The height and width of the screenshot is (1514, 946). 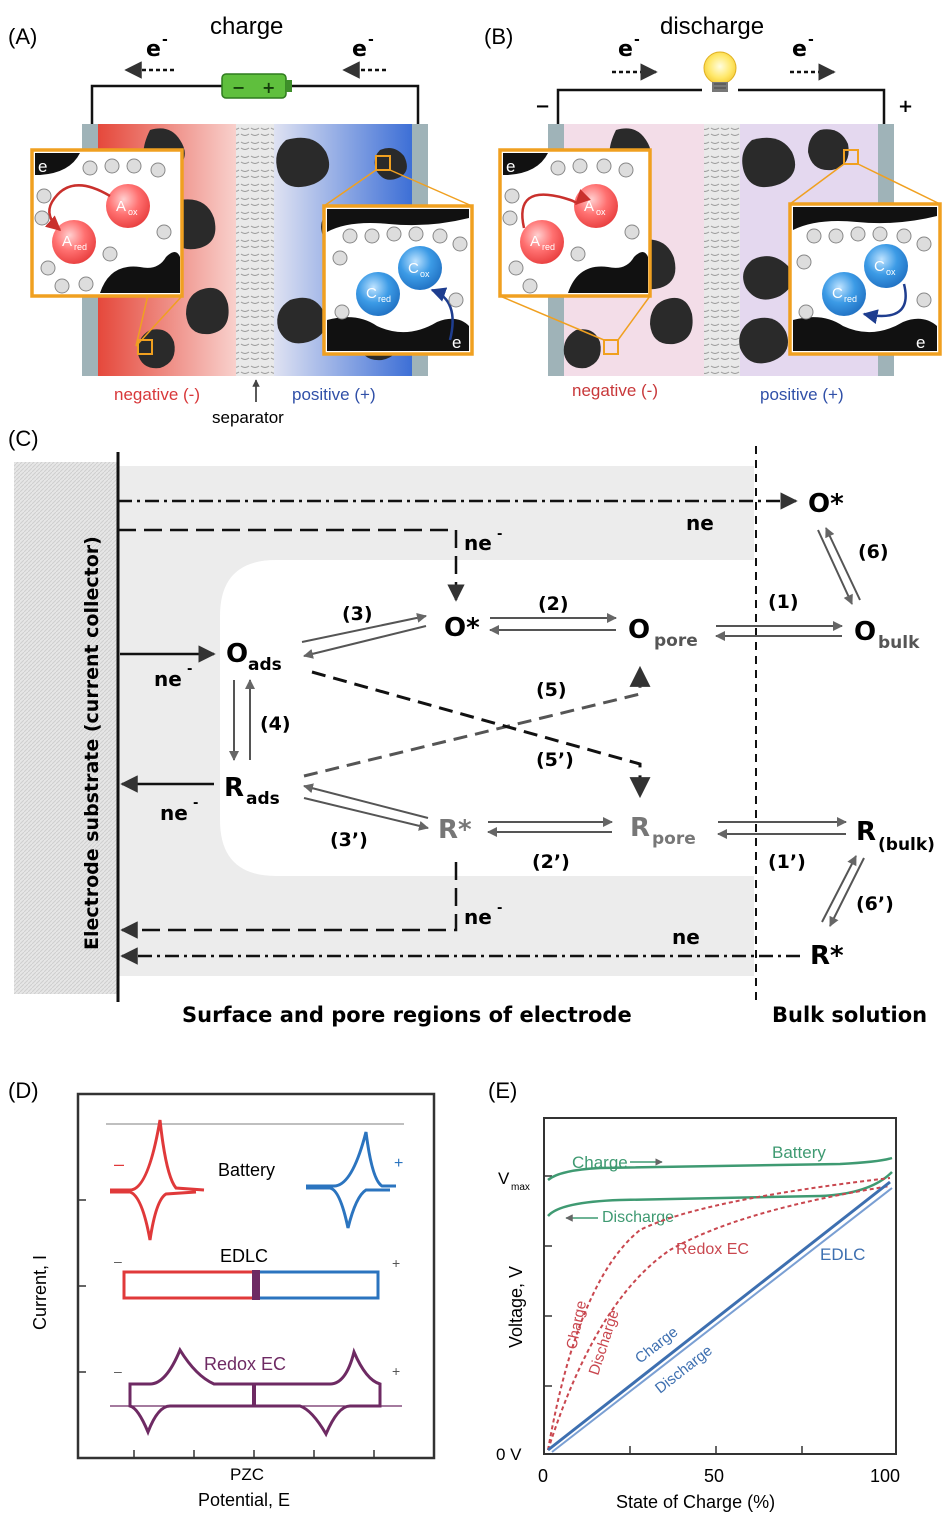 What do you see at coordinates (716, 1450) in the screenshot?
I see `x-ticks-e` at bounding box center [716, 1450].